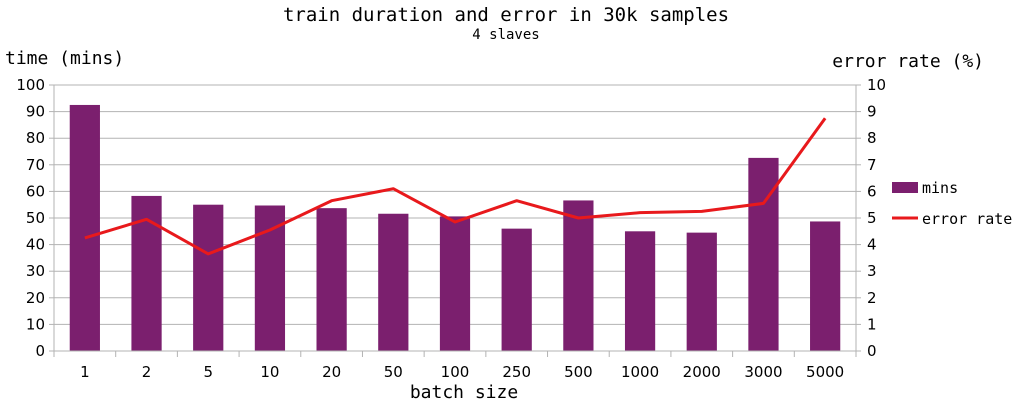  What do you see at coordinates (872, 245) in the screenshot?
I see `right-tick-label: 4` at bounding box center [872, 245].